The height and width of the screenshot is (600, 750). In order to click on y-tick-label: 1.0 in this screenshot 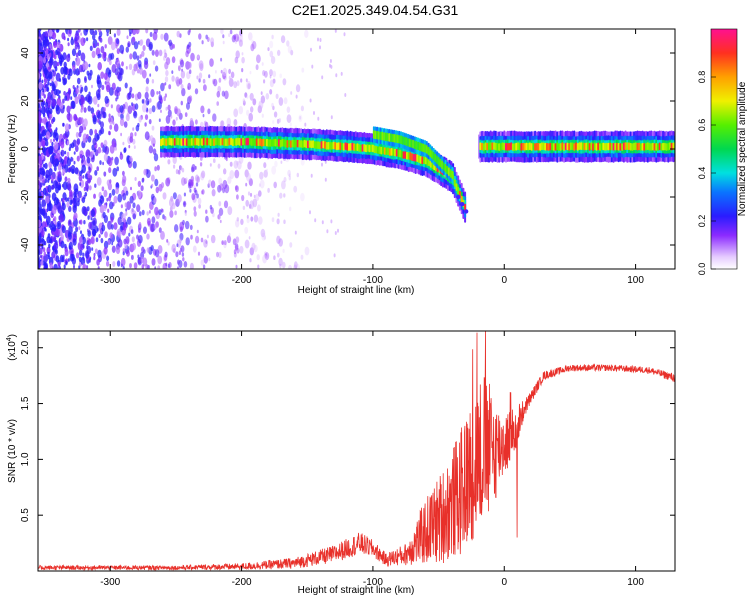, I will do `click(25, 459)`.